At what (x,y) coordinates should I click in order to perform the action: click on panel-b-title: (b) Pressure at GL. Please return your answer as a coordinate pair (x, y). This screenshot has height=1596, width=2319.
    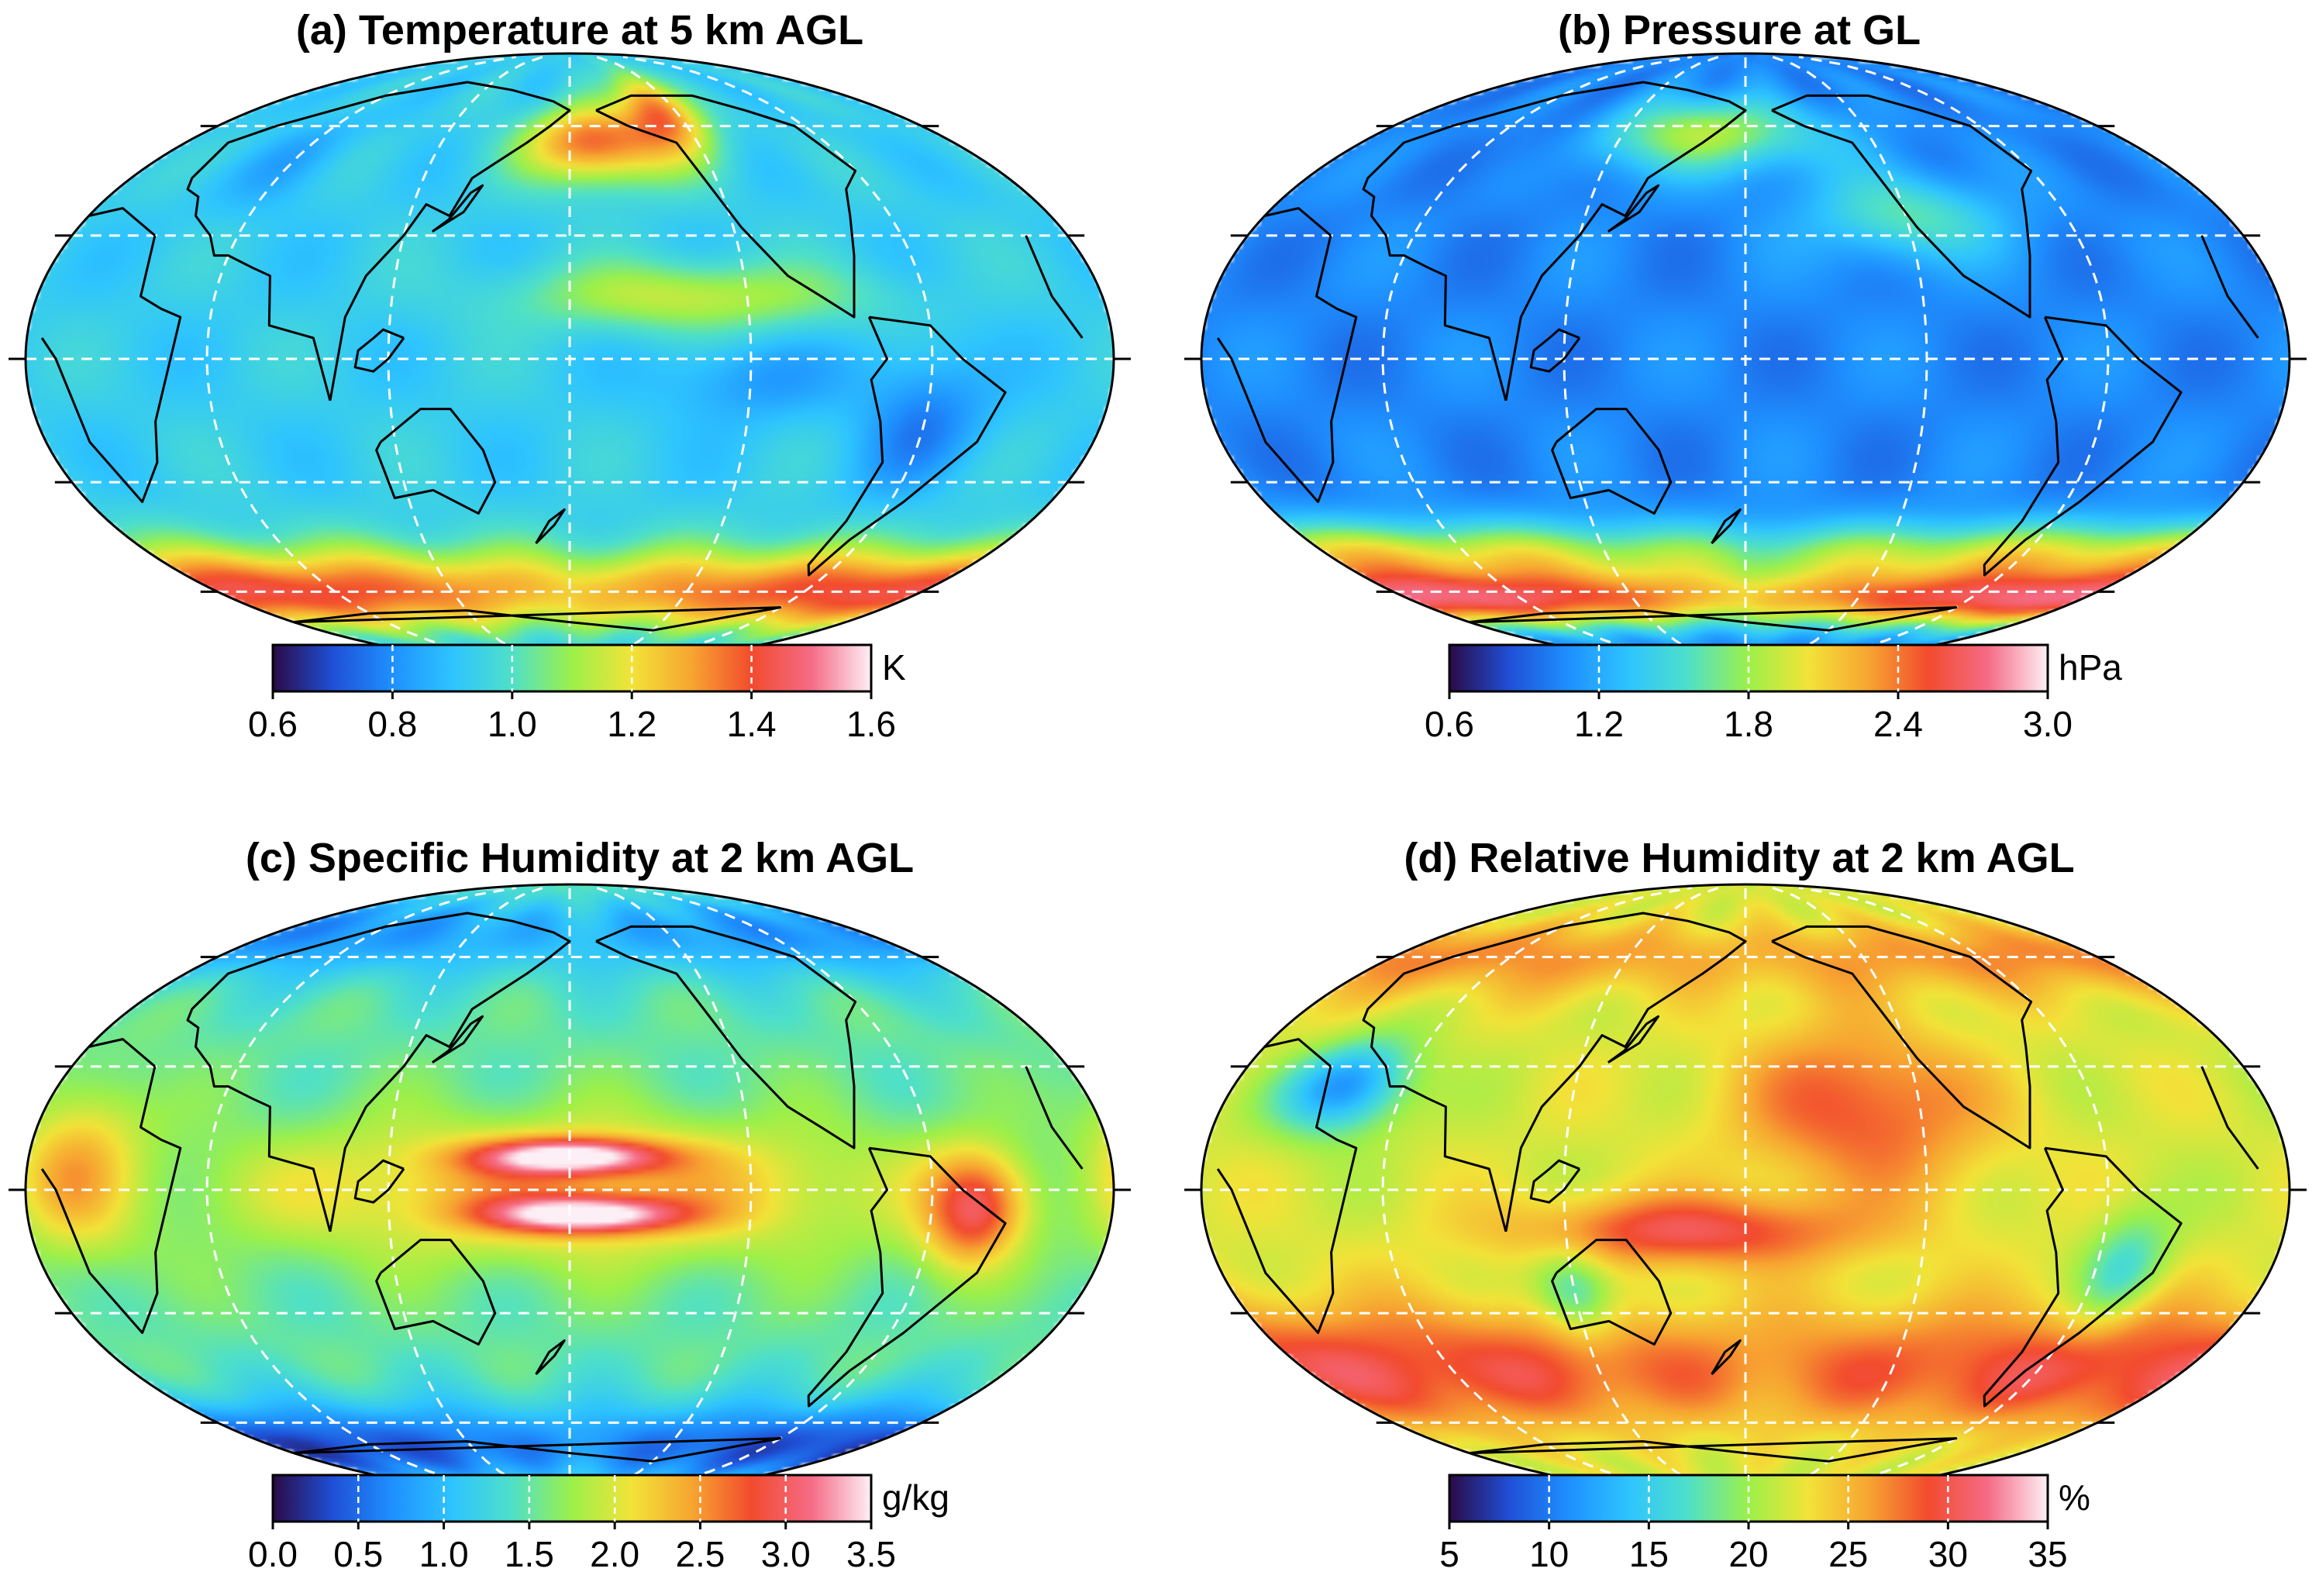
    Looking at the image, I should click on (1739, 30).